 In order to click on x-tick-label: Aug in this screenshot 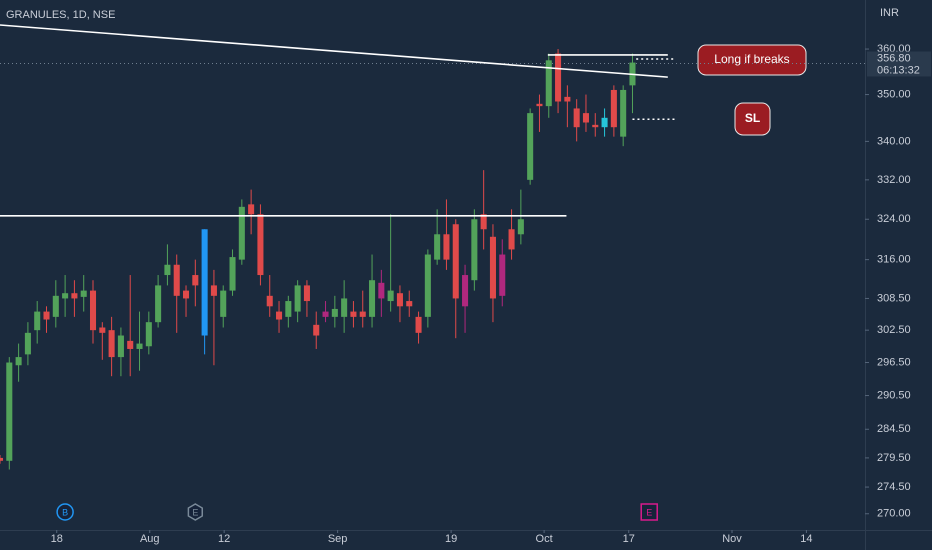, I will do `click(150, 539)`.